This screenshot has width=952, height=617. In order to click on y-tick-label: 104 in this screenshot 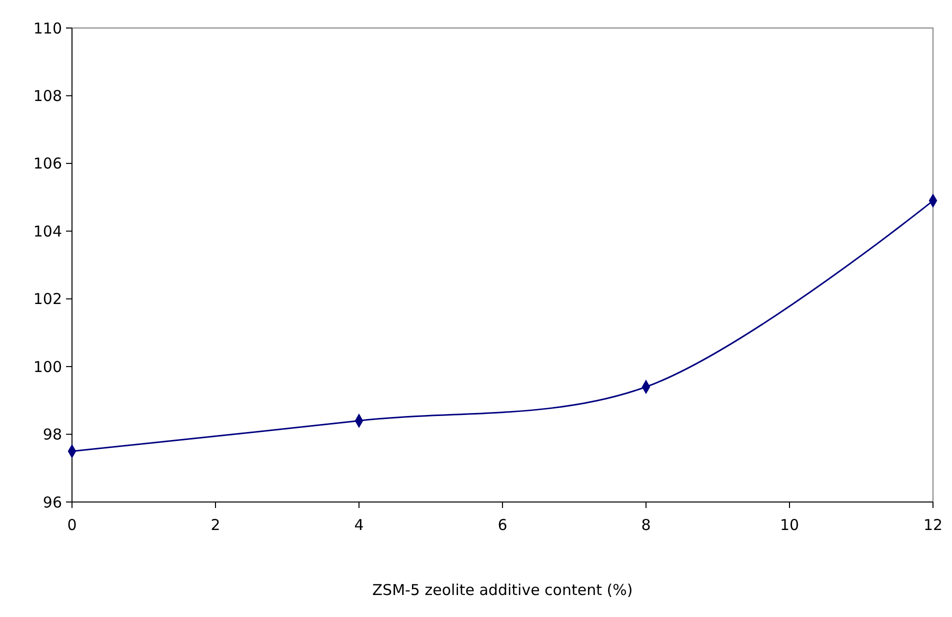, I will do `click(47, 231)`.